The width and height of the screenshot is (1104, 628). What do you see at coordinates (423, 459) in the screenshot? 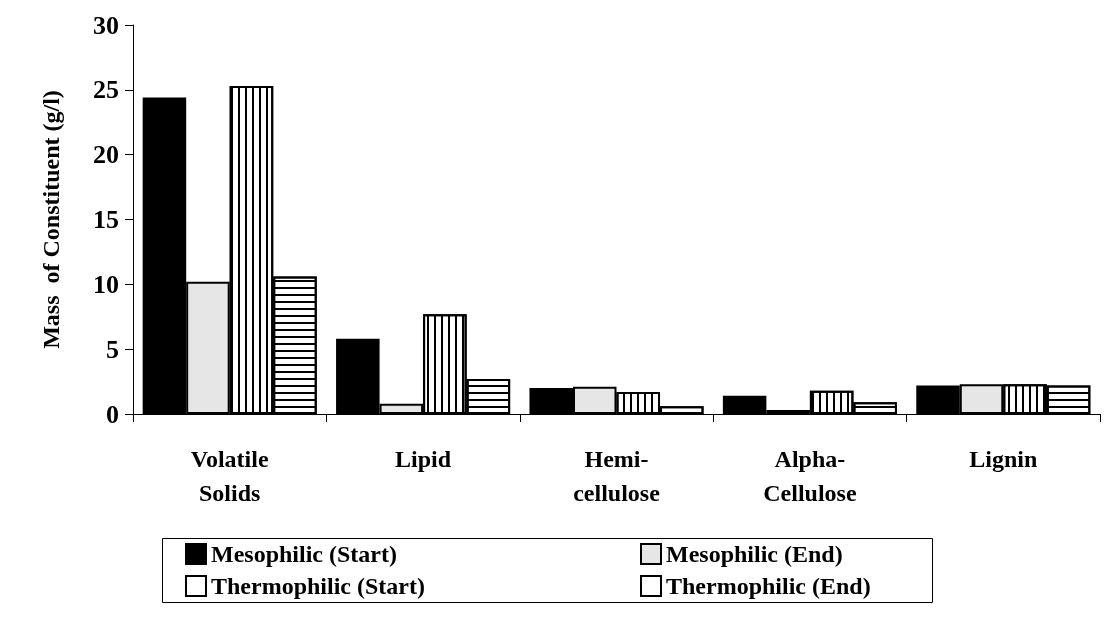
I see `x-tick-label: Lipid` at bounding box center [423, 459].